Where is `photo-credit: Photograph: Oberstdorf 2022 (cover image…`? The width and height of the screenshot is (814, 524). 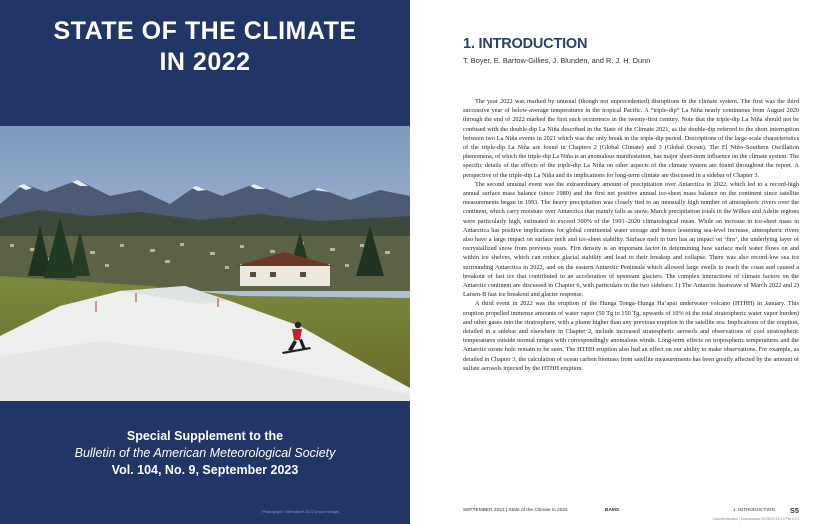
photo-credit: Photograph: Oberstdorf 2022 (cover image… is located at coordinates (301, 511).